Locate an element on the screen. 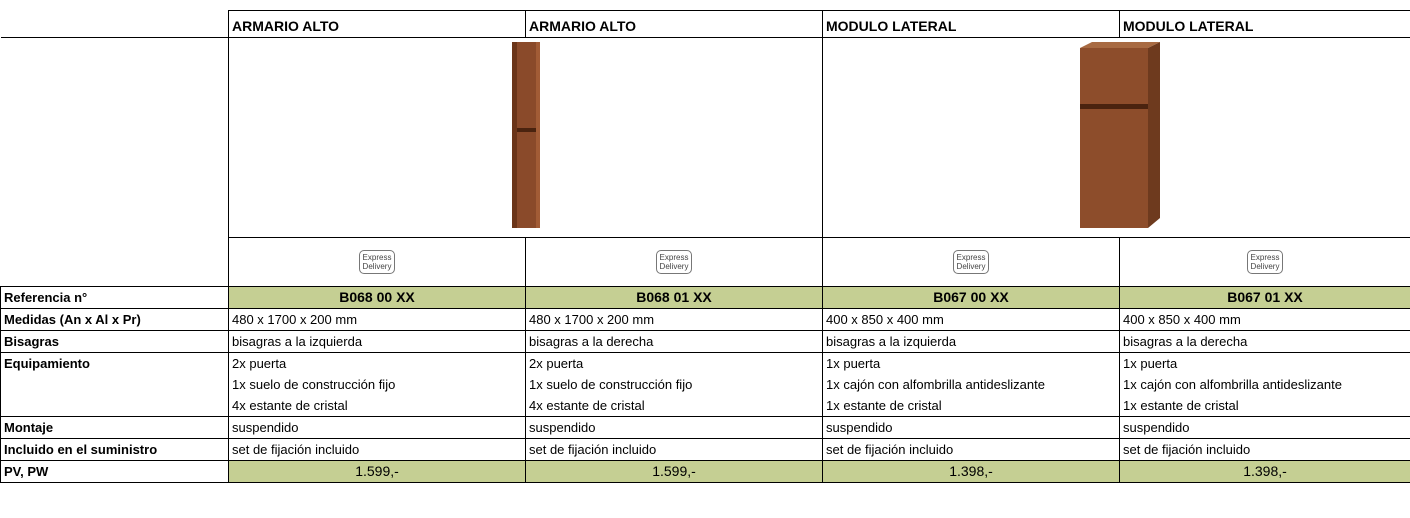 Image resolution: width=1410 pixels, height=518 pixels. cell-text: B067 00 XX is located at coordinates (971, 297).